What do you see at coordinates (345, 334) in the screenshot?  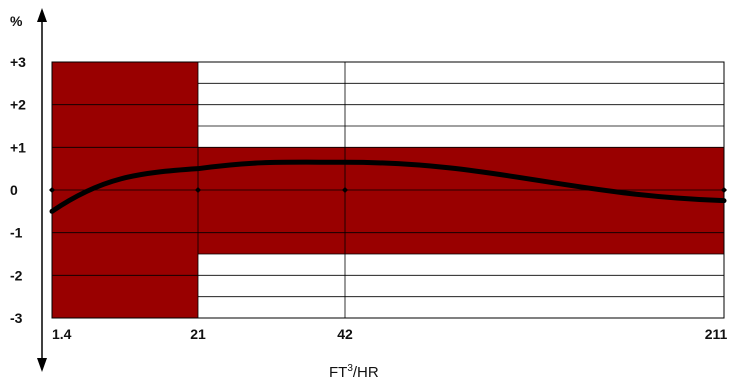 I see `x-tick-label: 42` at bounding box center [345, 334].